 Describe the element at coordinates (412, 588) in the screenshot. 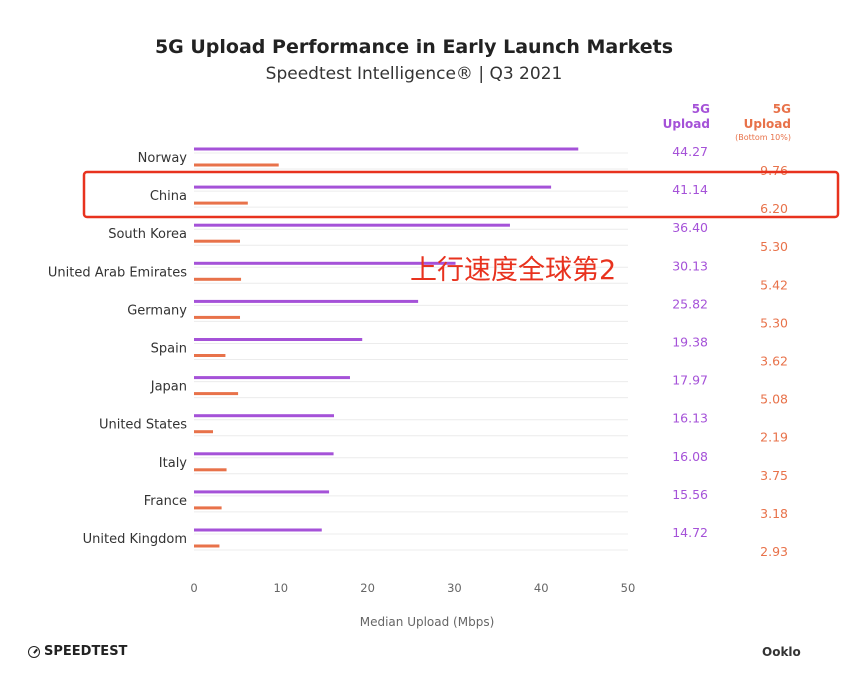

I see `x-axis-ticks: 0 10 20 30 40 50` at that location.